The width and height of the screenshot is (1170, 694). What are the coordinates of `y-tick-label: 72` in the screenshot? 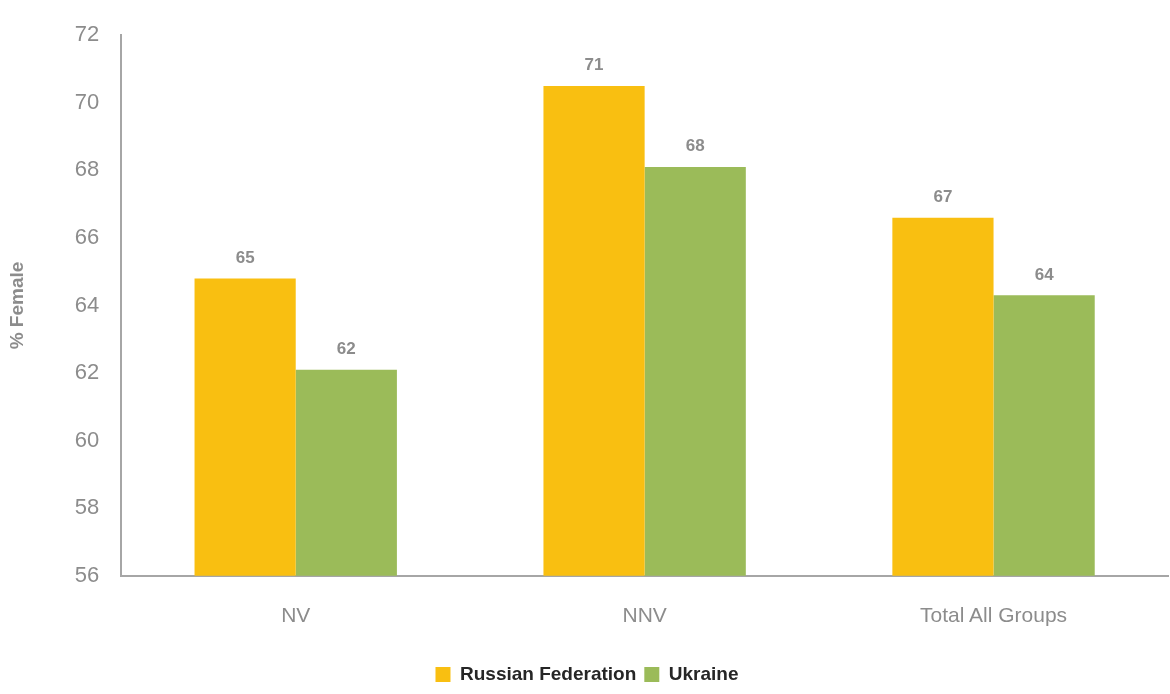 It's located at (87, 34).